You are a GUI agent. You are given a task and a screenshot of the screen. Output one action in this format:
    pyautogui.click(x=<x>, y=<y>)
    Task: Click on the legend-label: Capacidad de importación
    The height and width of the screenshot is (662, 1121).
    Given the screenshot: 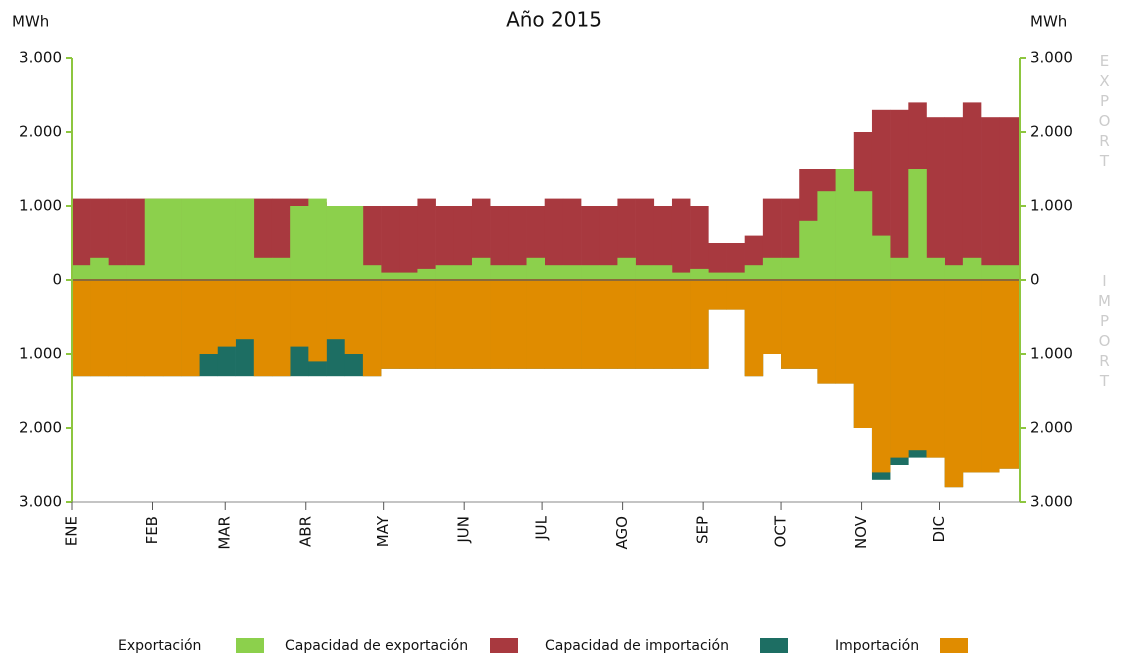 What is the action you would take?
    pyautogui.click(x=637, y=646)
    